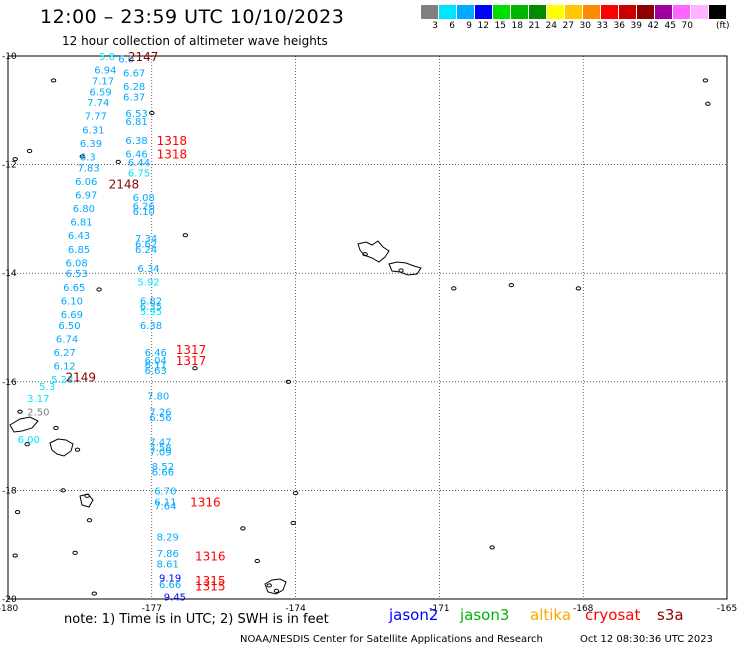 This screenshot has height=650, width=740. Describe the element at coordinates (160, 443) in the screenshot. I see `wave-height-label: 7.47` at that location.